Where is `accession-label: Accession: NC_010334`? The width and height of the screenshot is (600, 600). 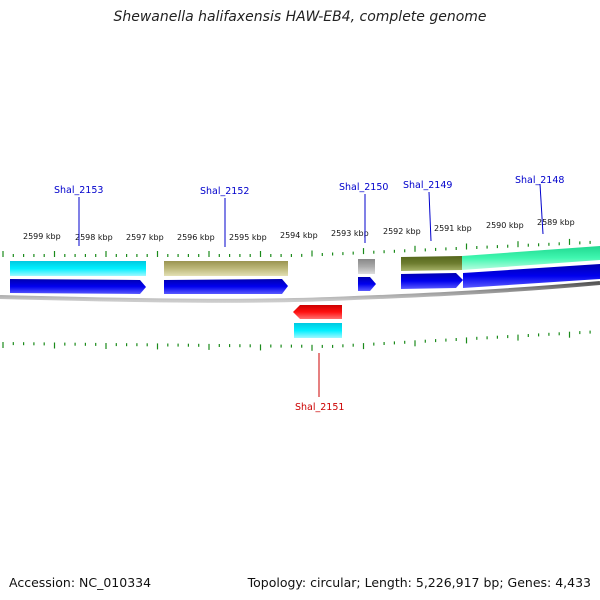
accession-label: Accession: NC_010334 is located at coordinates (80, 582).